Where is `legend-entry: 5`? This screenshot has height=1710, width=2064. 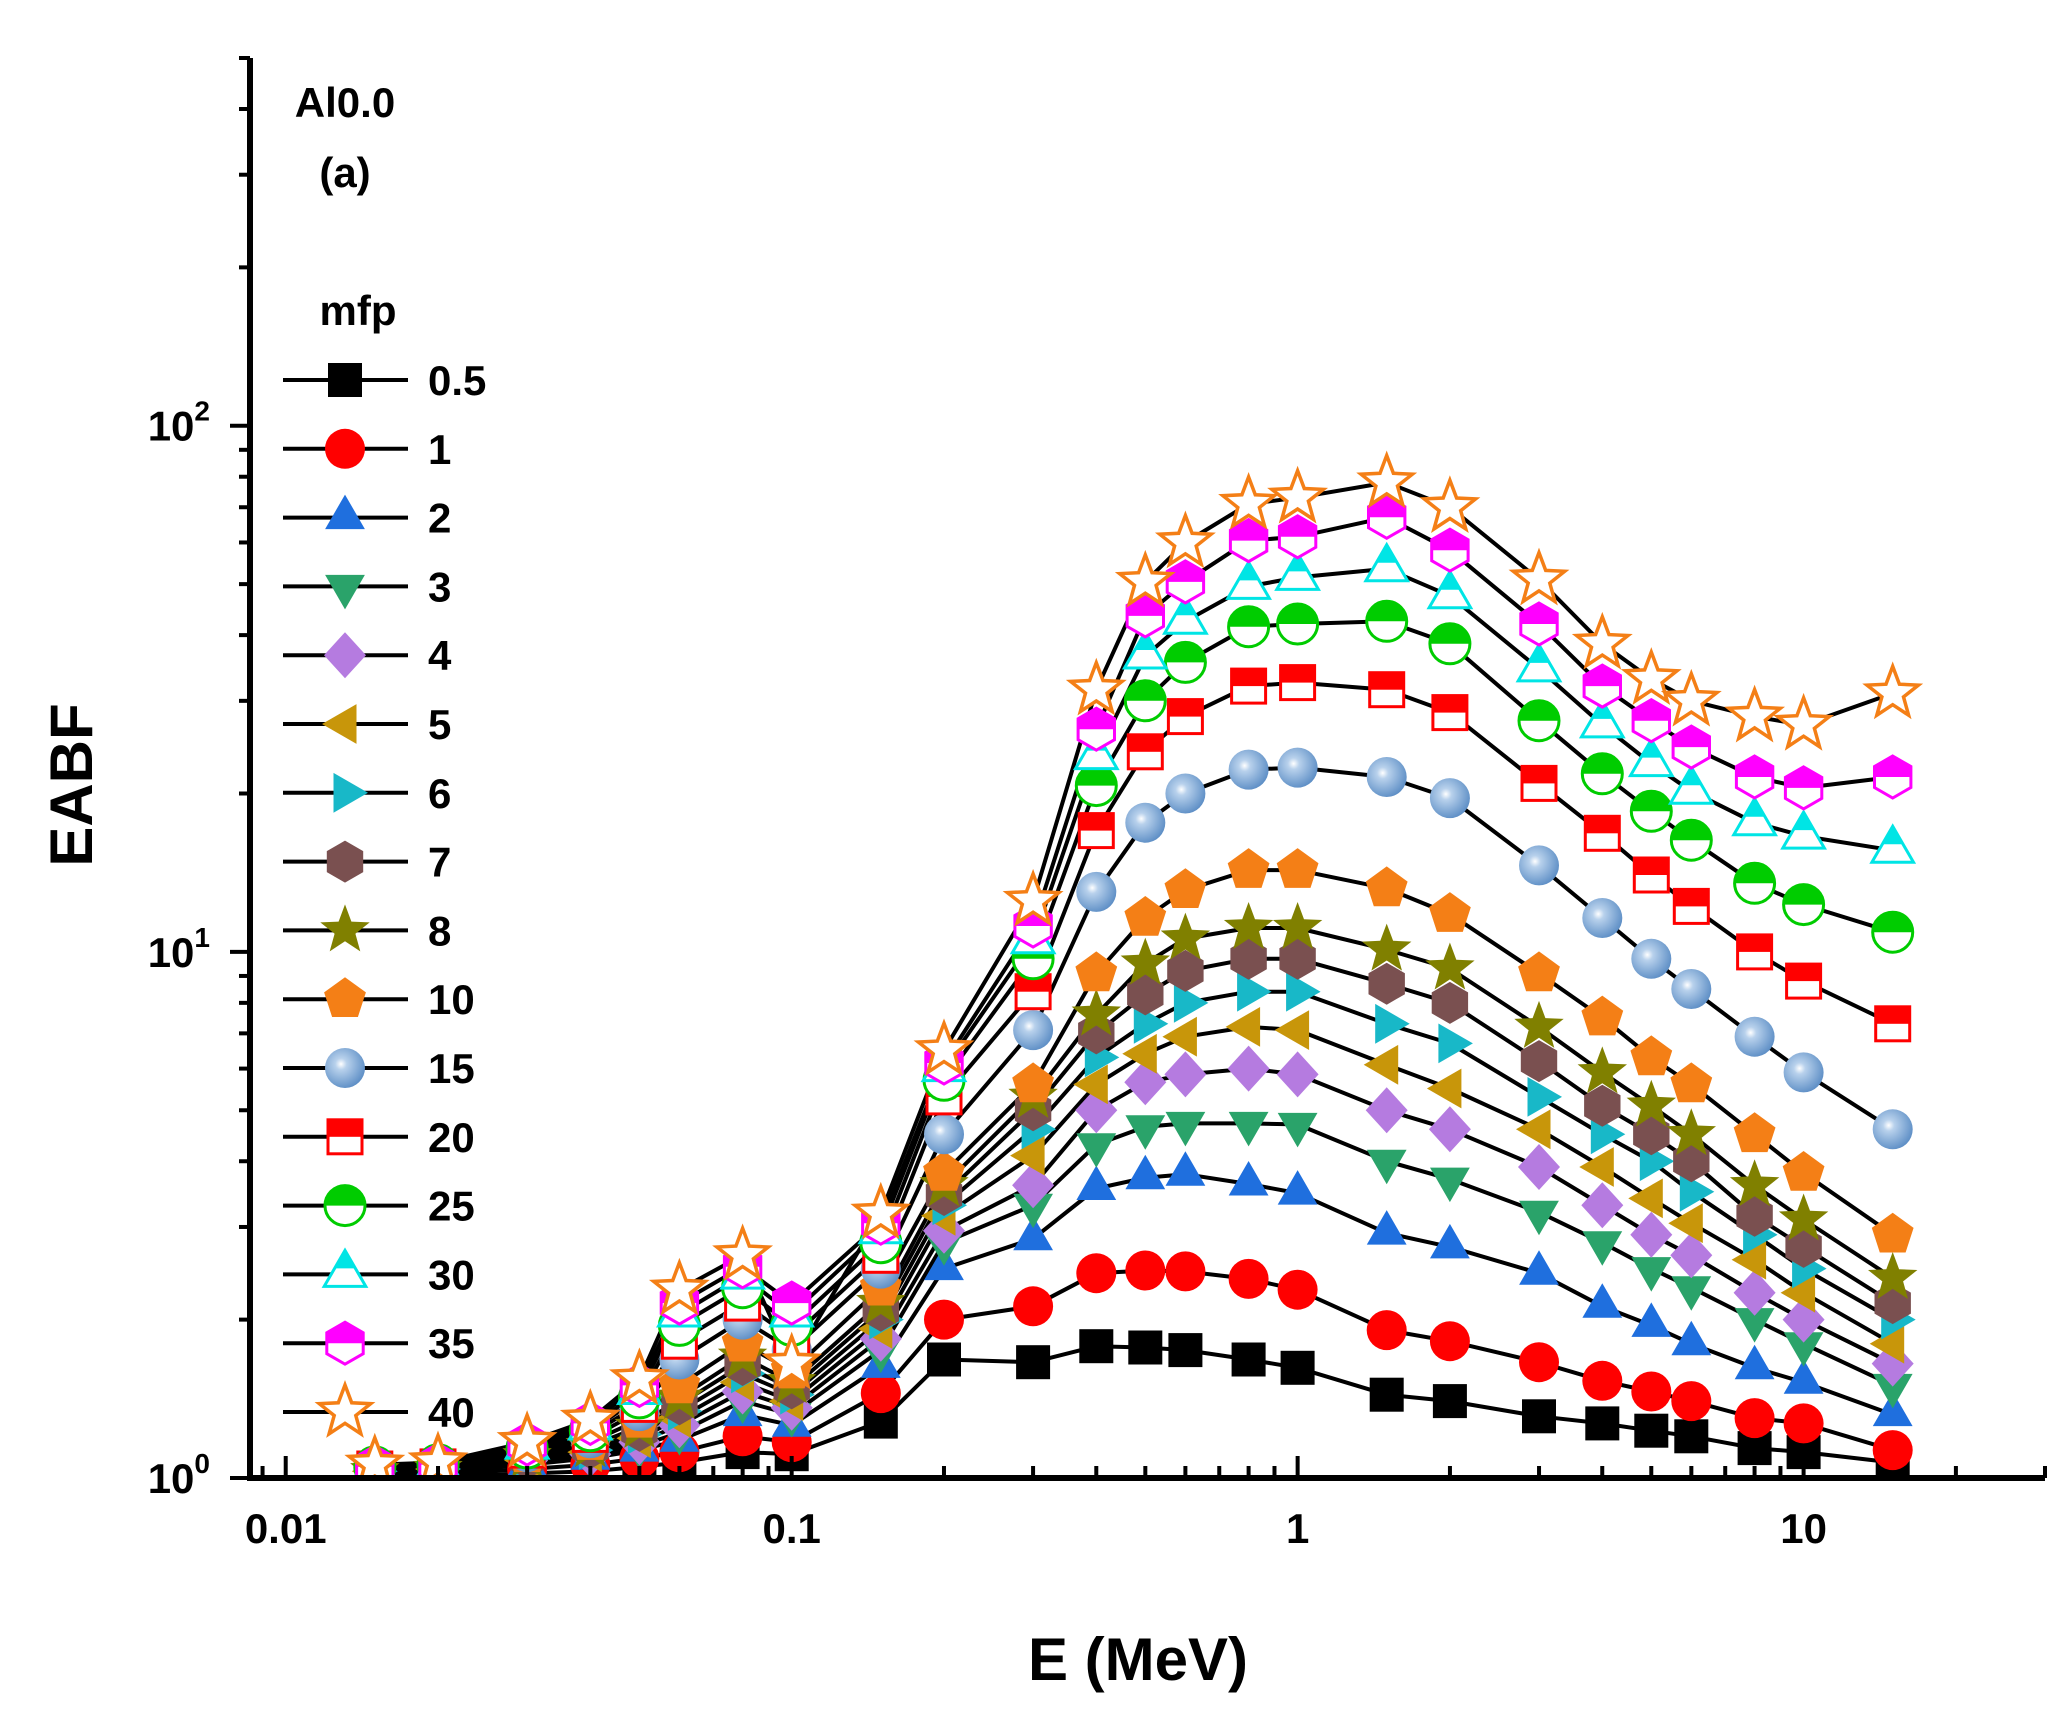 legend-entry: 5 is located at coordinates (367, 724).